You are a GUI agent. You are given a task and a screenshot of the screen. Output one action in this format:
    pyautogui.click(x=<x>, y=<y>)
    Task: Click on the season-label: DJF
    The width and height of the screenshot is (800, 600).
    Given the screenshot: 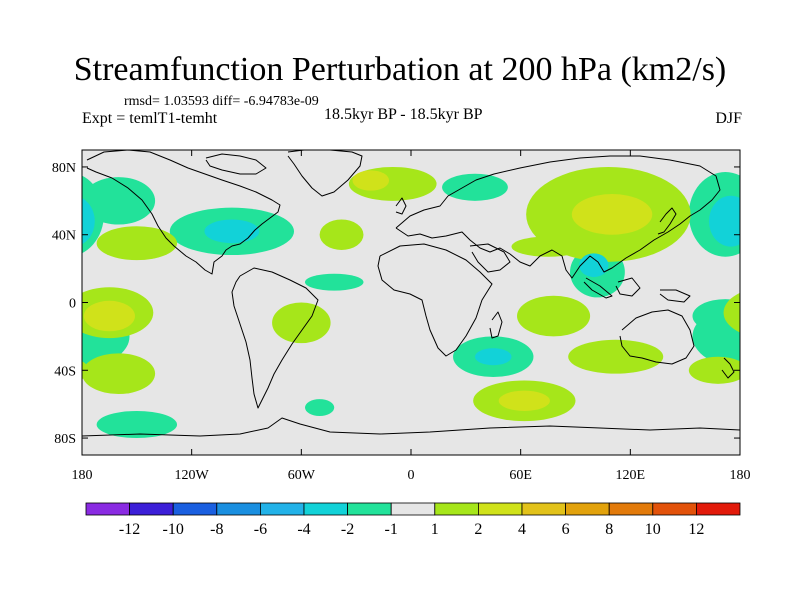 What is the action you would take?
    pyautogui.click(x=728, y=118)
    